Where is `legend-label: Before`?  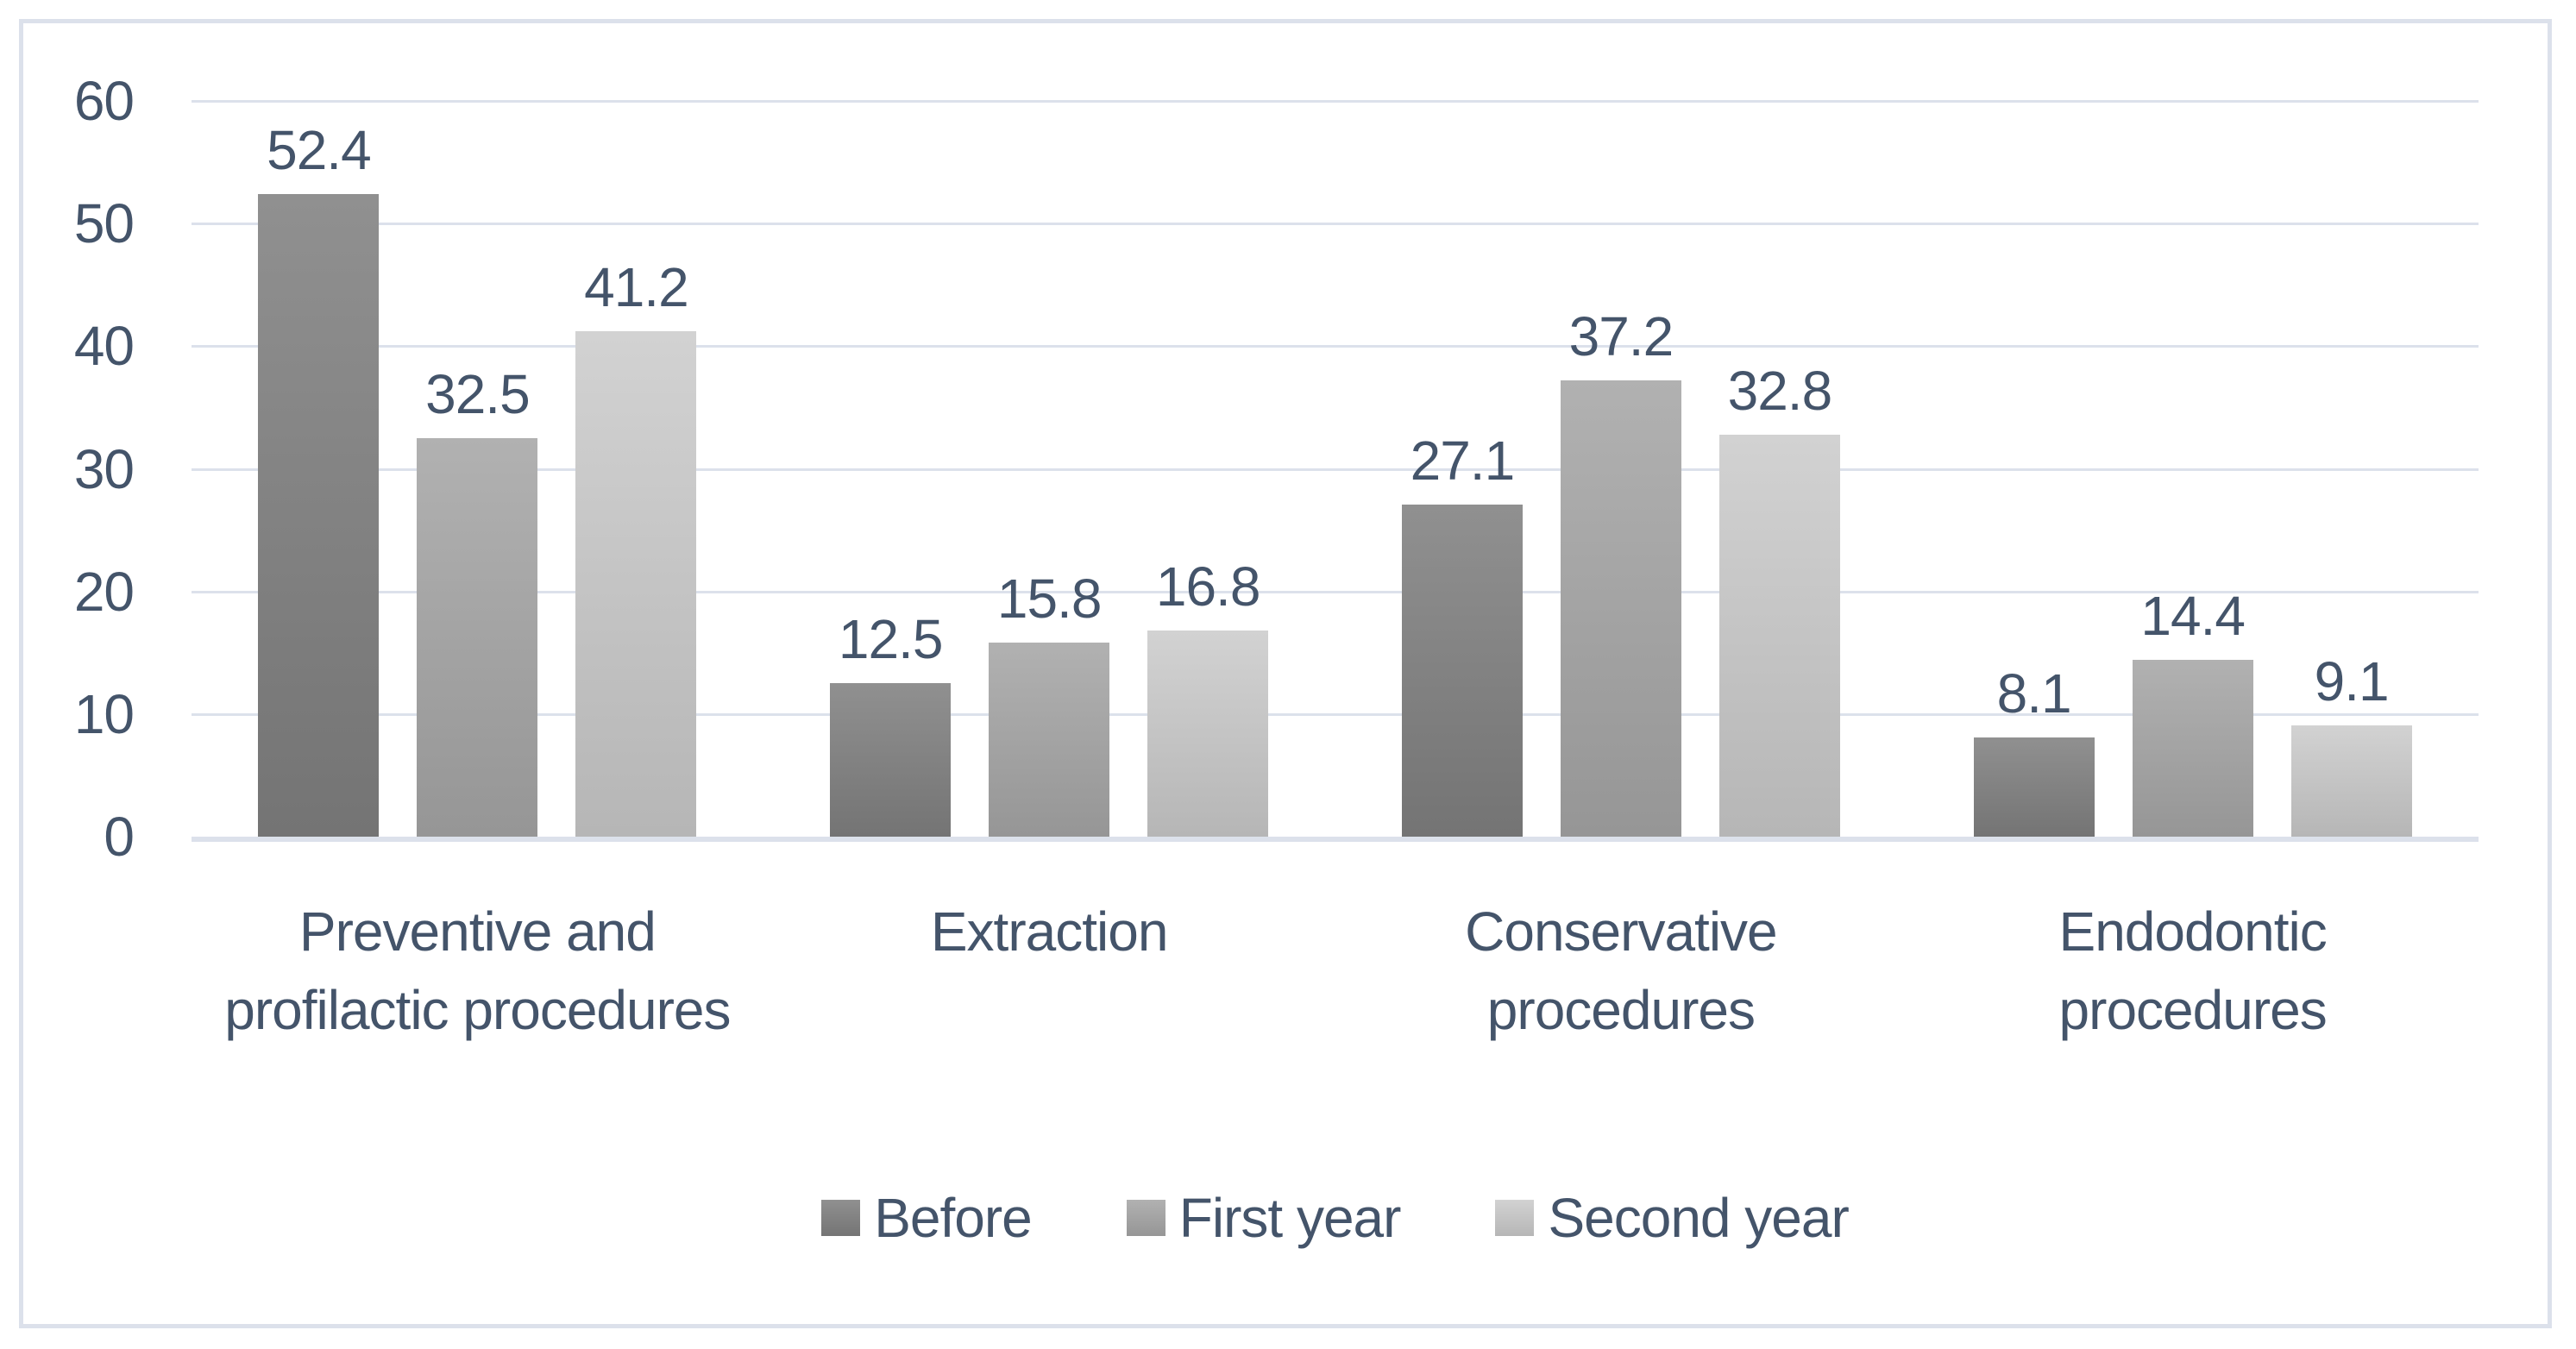
legend-label: Before is located at coordinates (953, 1218).